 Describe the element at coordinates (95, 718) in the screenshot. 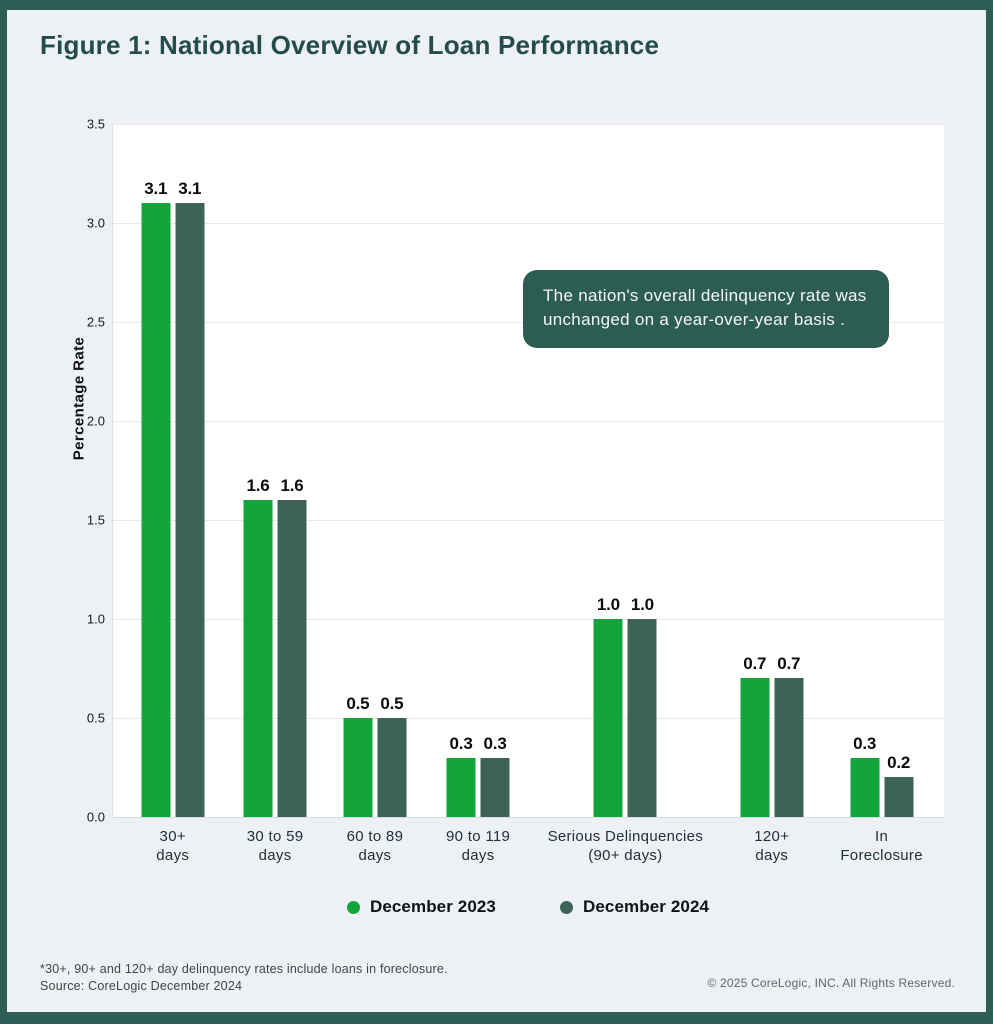

I see `y-tick-label: 0.5` at that location.